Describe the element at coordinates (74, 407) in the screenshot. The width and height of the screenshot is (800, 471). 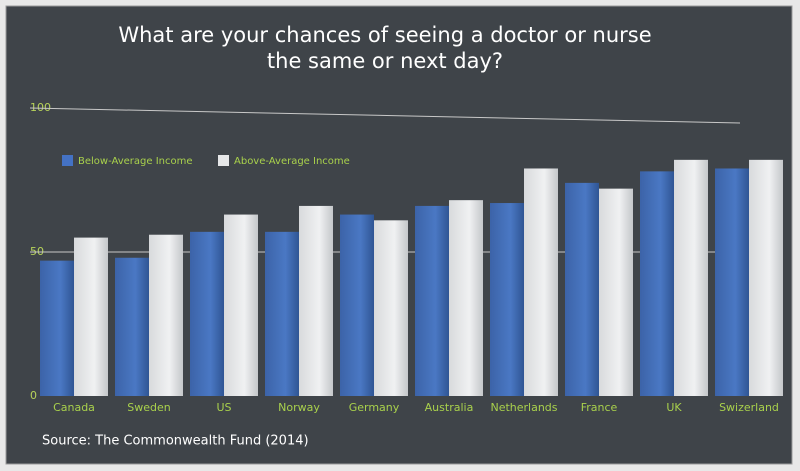
I see `x-tick-label: Canada` at that location.